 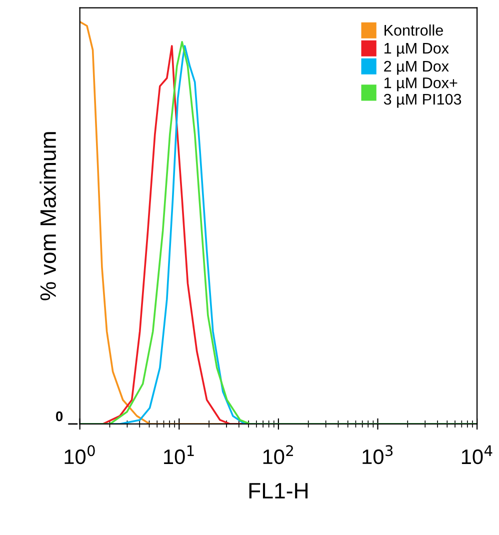 I want to click on x-tick-label: 10$^{3}$, so click(x=377, y=454).